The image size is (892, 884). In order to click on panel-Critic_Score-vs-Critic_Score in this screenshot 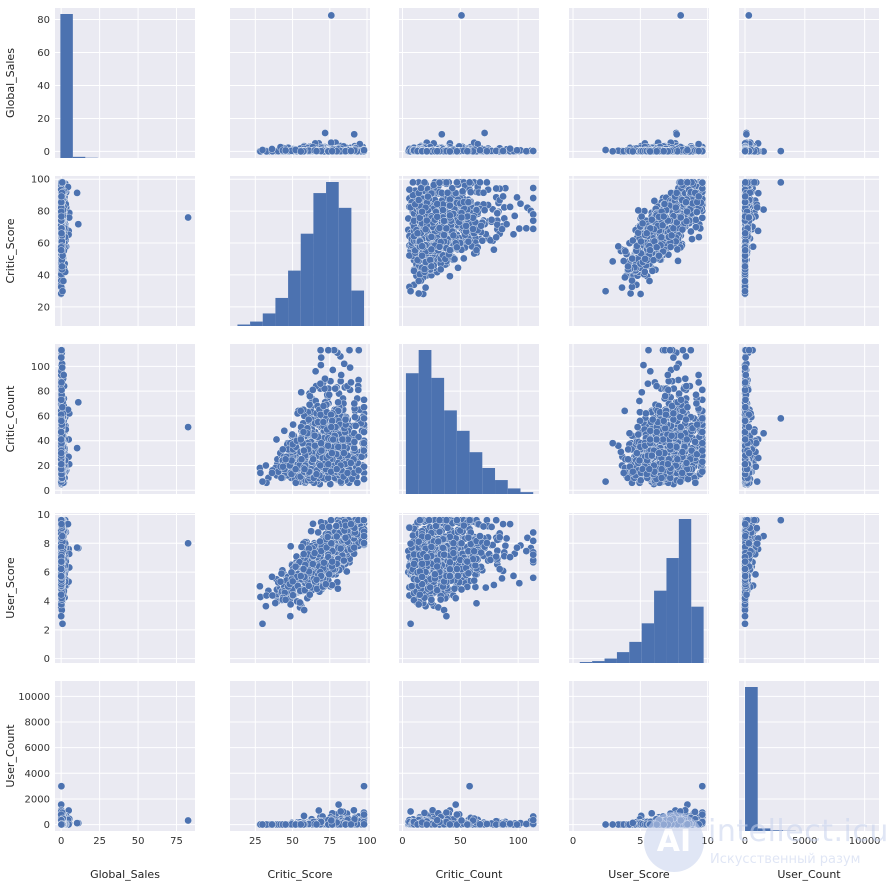, I will do `click(300, 251)`.